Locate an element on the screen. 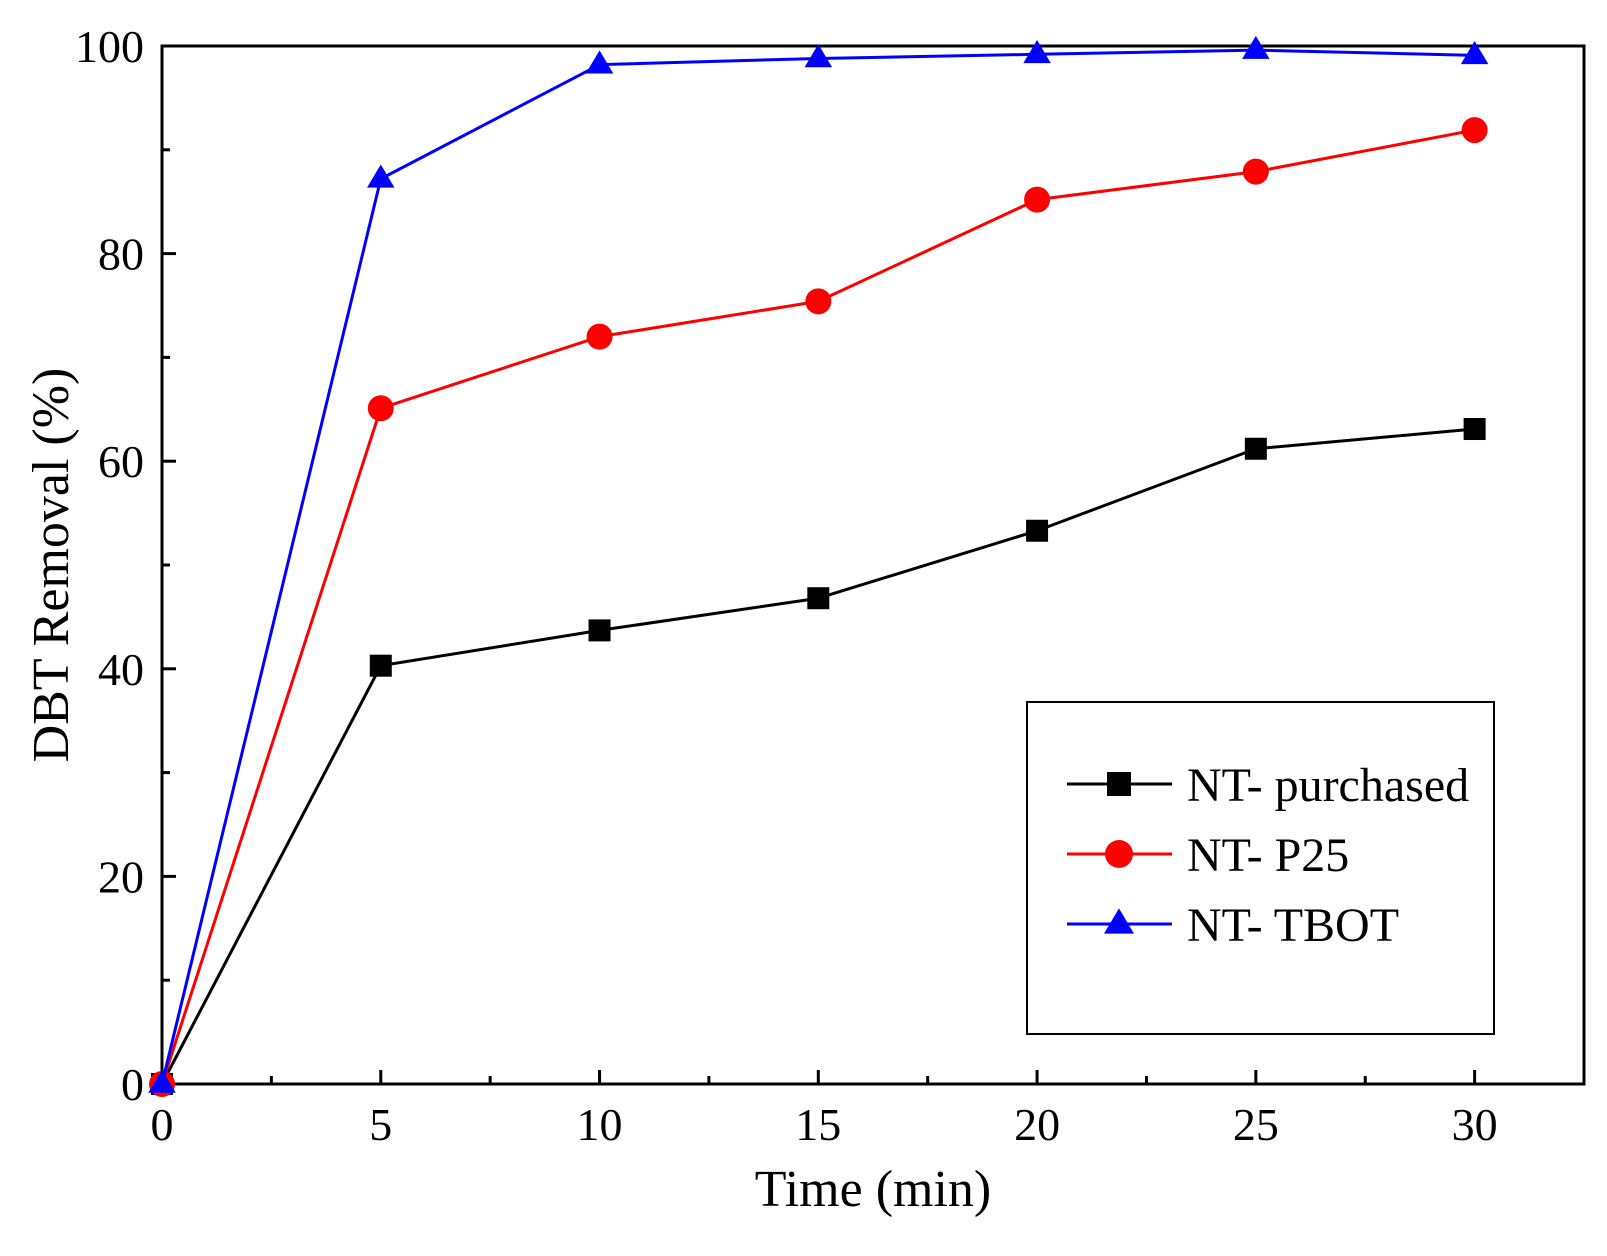 The height and width of the screenshot is (1256, 1607). legend-label: NT- purchased is located at coordinates (1328, 785).